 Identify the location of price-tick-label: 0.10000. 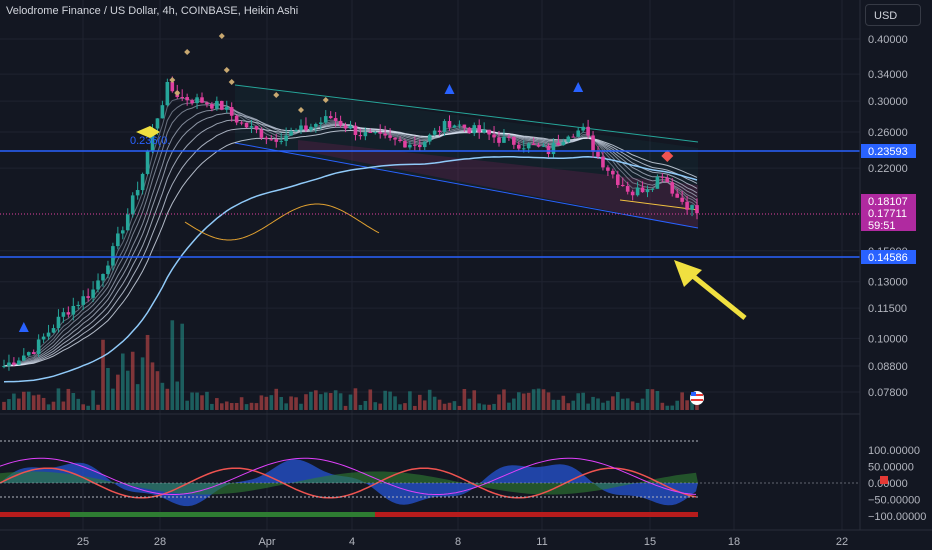
(888, 339).